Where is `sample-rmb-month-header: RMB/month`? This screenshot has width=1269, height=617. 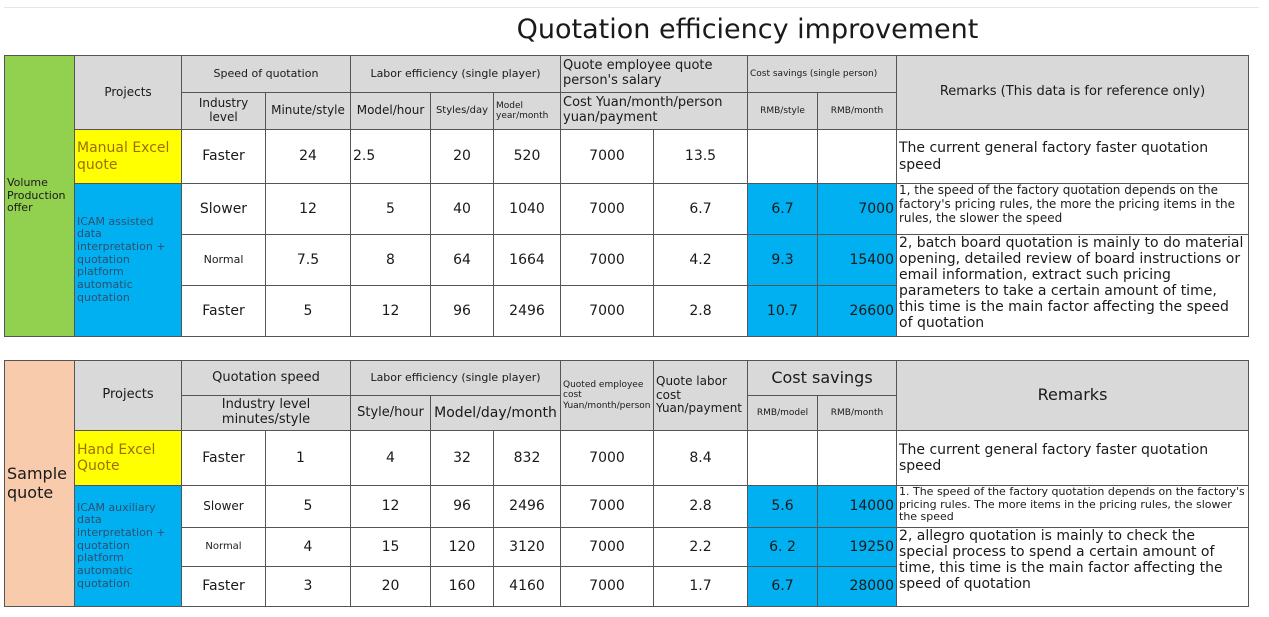
sample-rmb-month-header: RMB/month is located at coordinates (857, 413).